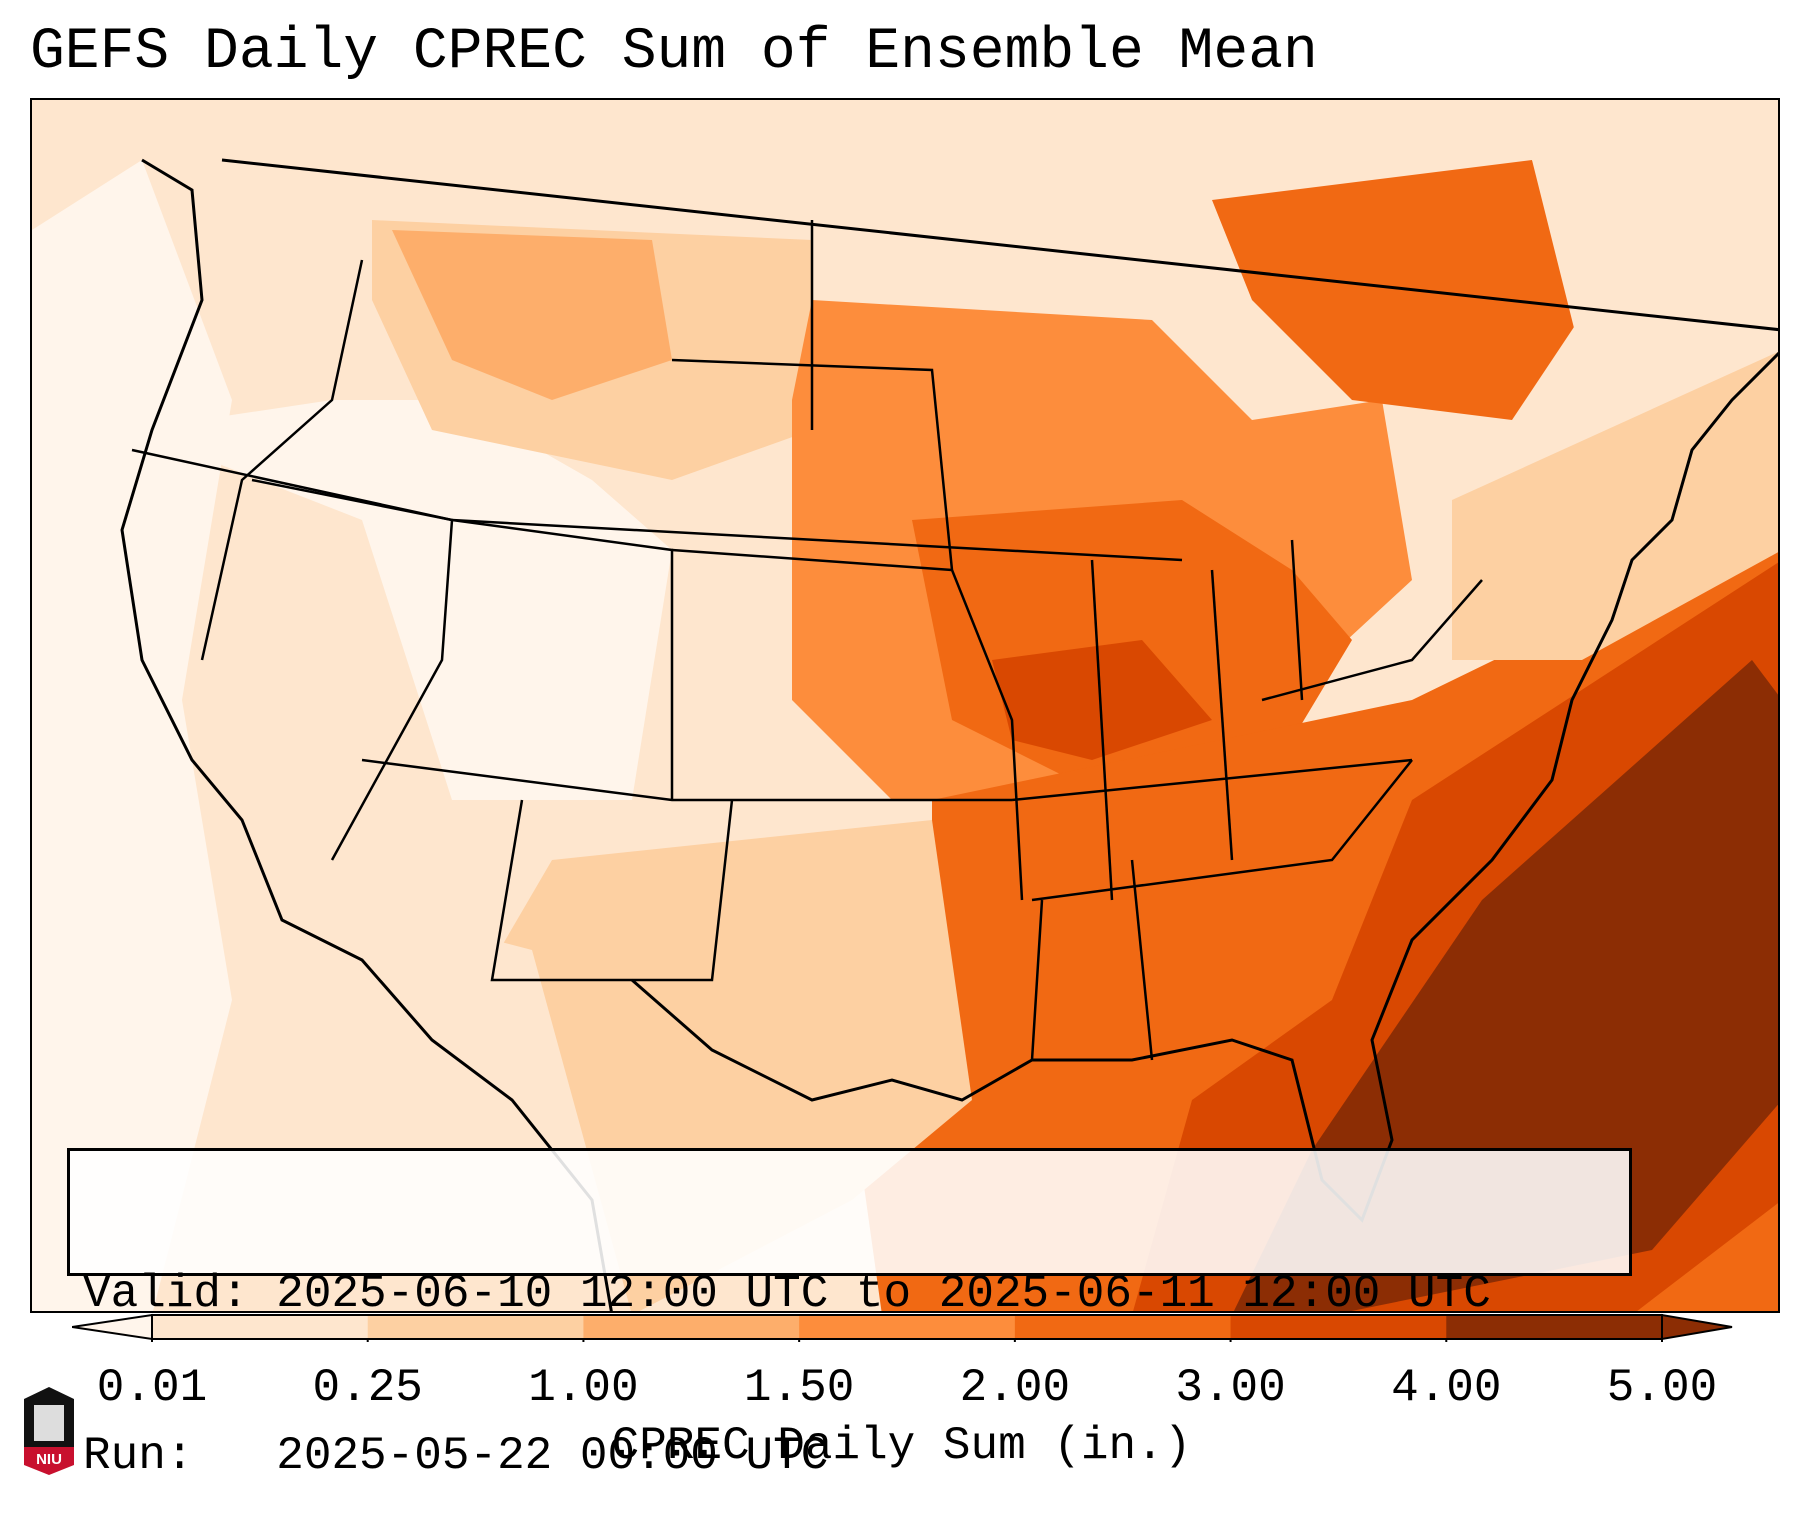 The height and width of the screenshot is (1537, 1803). Describe the element at coordinates (1446, 1388) in the screenshot. I see `colorbar-tick-label: 4.00` at that location.